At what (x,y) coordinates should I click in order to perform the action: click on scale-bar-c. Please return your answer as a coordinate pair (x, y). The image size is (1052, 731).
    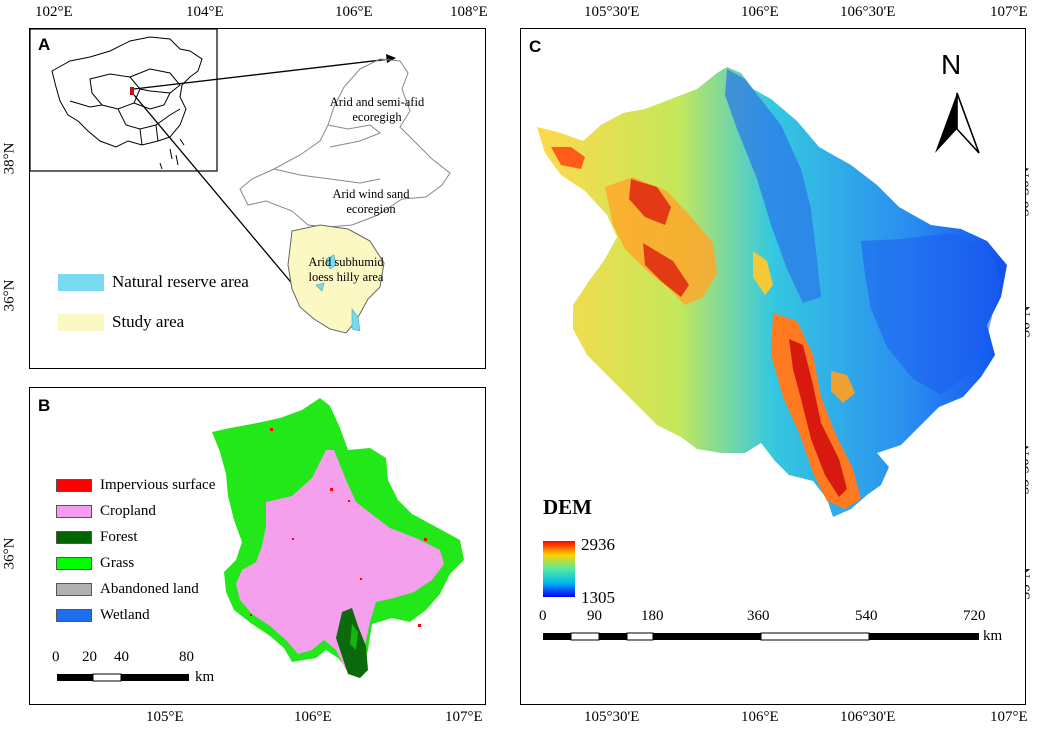
    Looking at the image, I should click on (761, 636).